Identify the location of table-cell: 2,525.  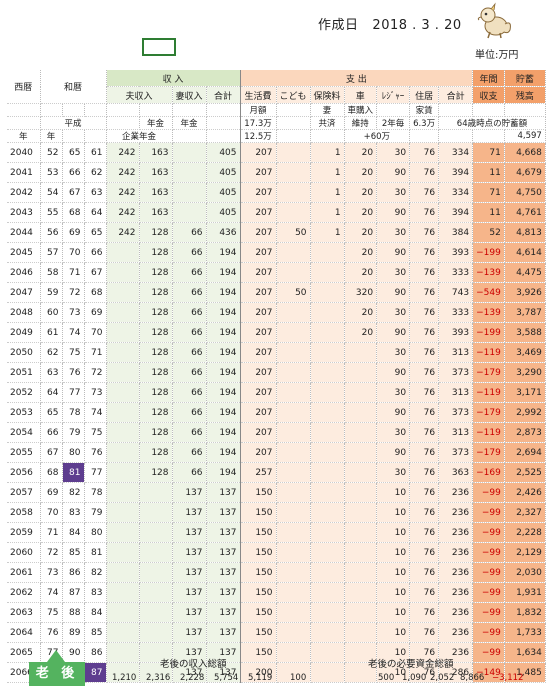
(525, 472).